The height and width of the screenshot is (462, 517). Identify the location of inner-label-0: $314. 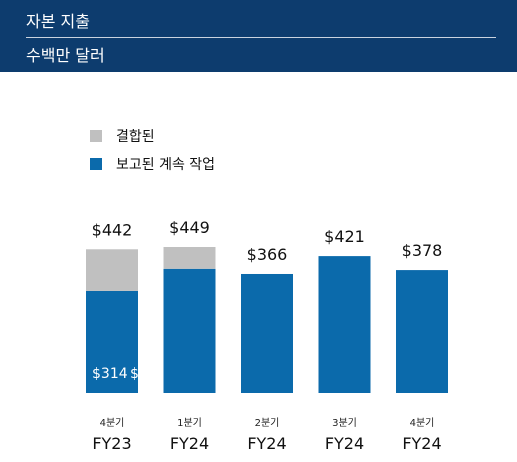
(110, 374).